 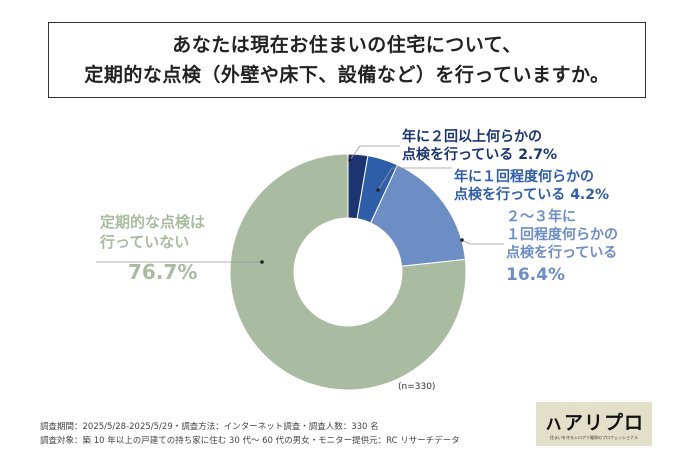 What do you see at coordinates (538, 155) in the screenshot?
I see `value-label: 2.7%` at bounding box center [538, 155].